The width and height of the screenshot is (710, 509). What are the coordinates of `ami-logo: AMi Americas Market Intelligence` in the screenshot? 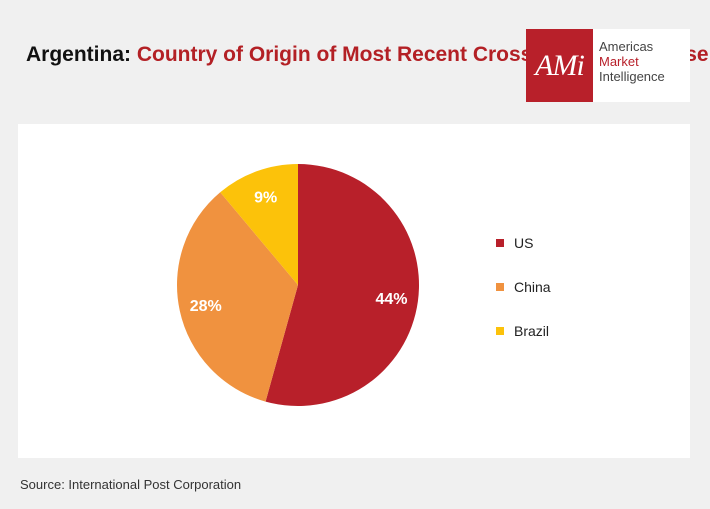 It's located at (608, 65).